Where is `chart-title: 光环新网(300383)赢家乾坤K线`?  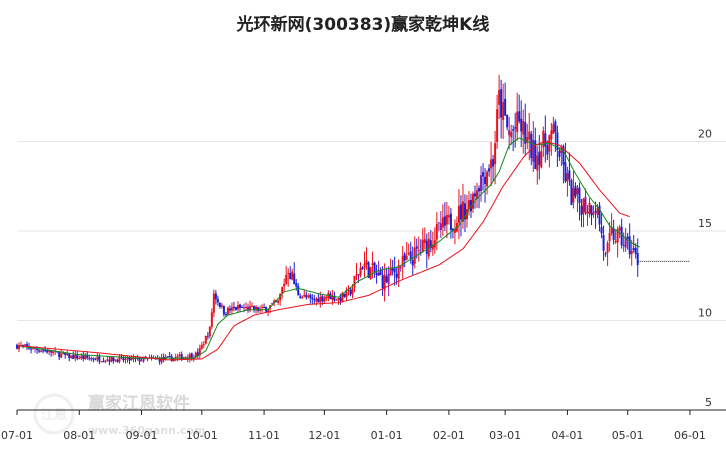 chart-title: 光环新网(300383)赢家乾坤K线 is located at coordinates (363, 24).